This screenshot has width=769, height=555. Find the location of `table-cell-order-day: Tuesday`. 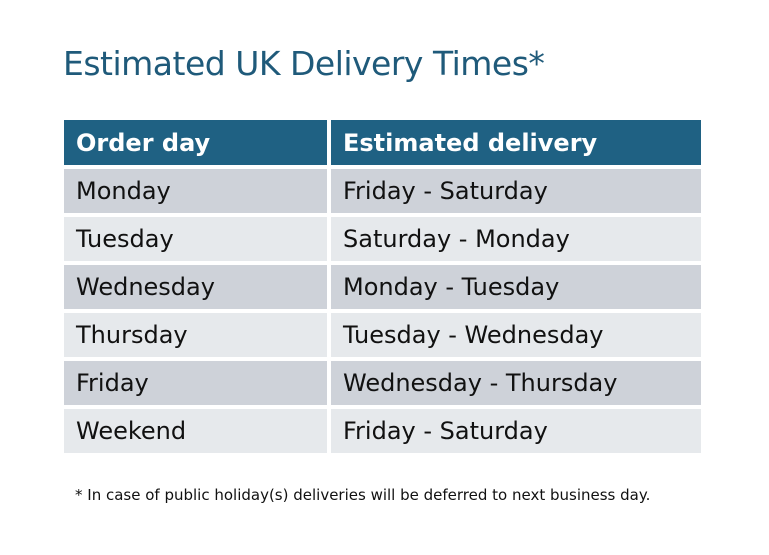

table-cell-order-day: Tuesday is located at coordinates (195, 239).